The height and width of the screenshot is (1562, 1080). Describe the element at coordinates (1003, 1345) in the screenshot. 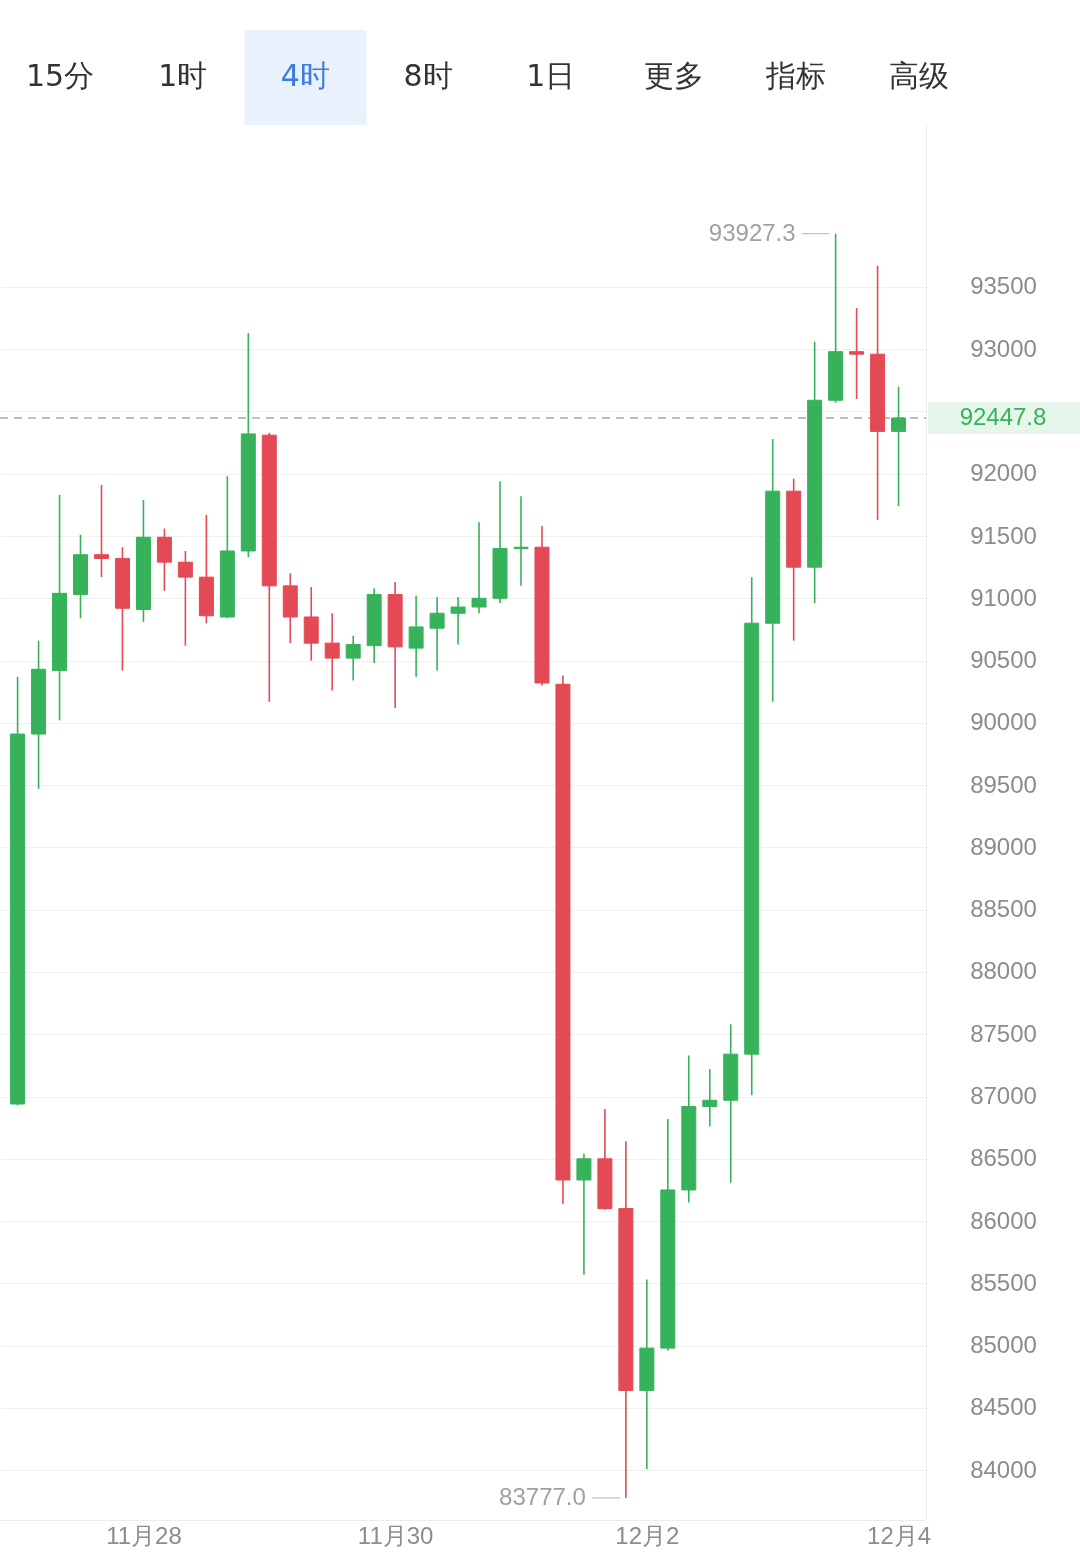

I see `y-tick-label: 85000` at that location.